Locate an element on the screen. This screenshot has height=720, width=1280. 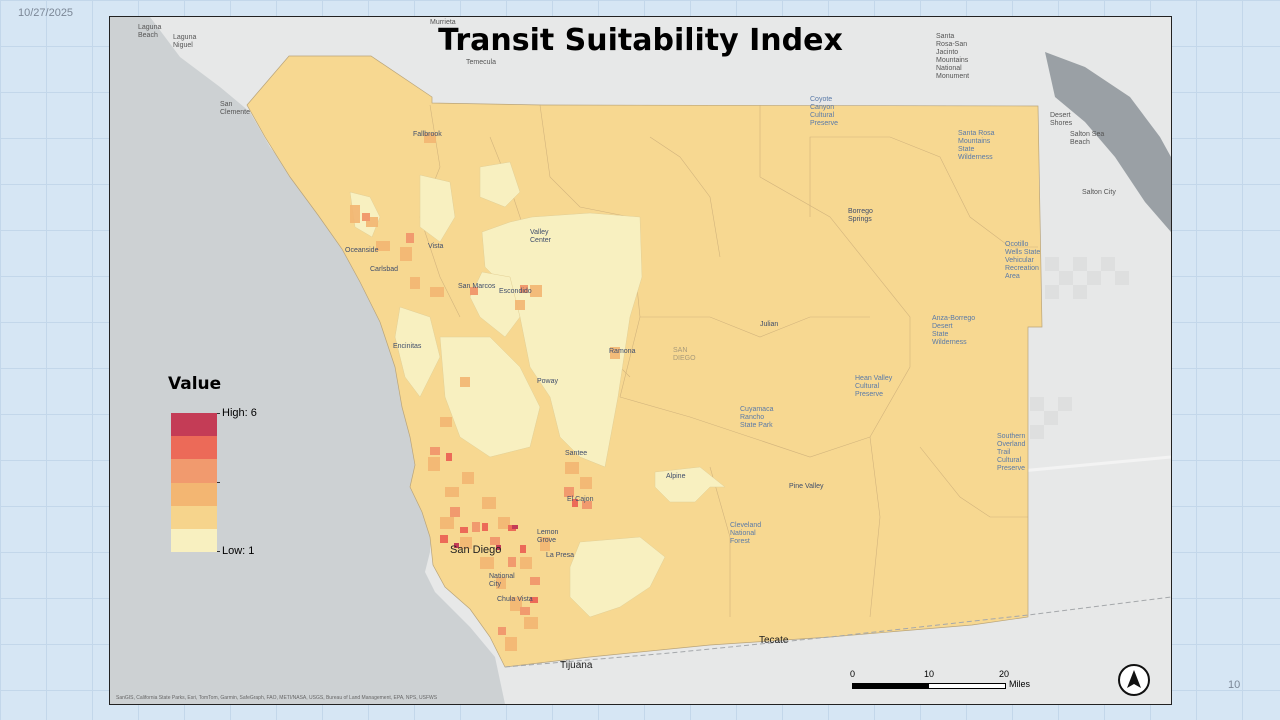
place-cuyamaca: Cuyamaca Rancho State Park is located at coordinates (757, 417).